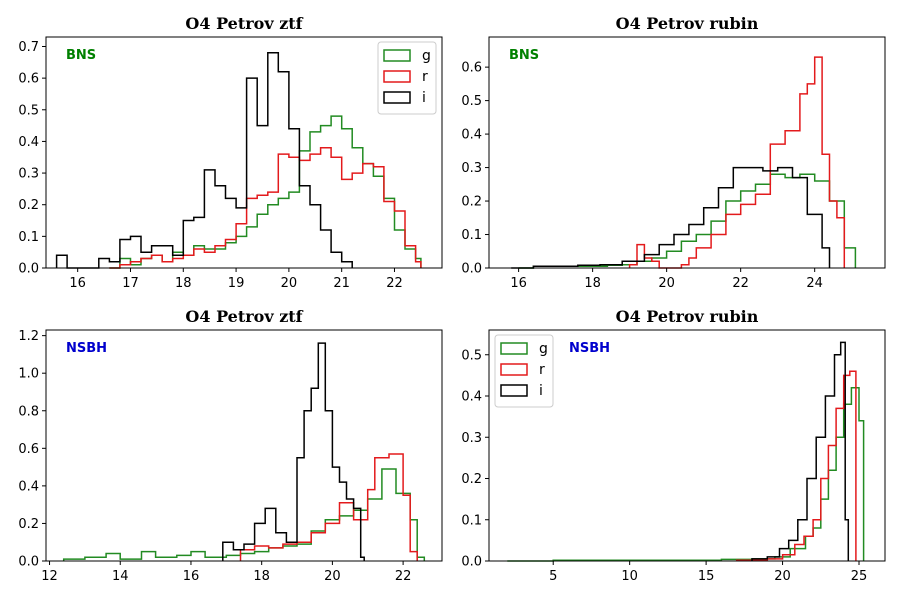  Describe the element at coordinates (49, 576) in the screenshot. I see `x-tick-label: 12` at that location.